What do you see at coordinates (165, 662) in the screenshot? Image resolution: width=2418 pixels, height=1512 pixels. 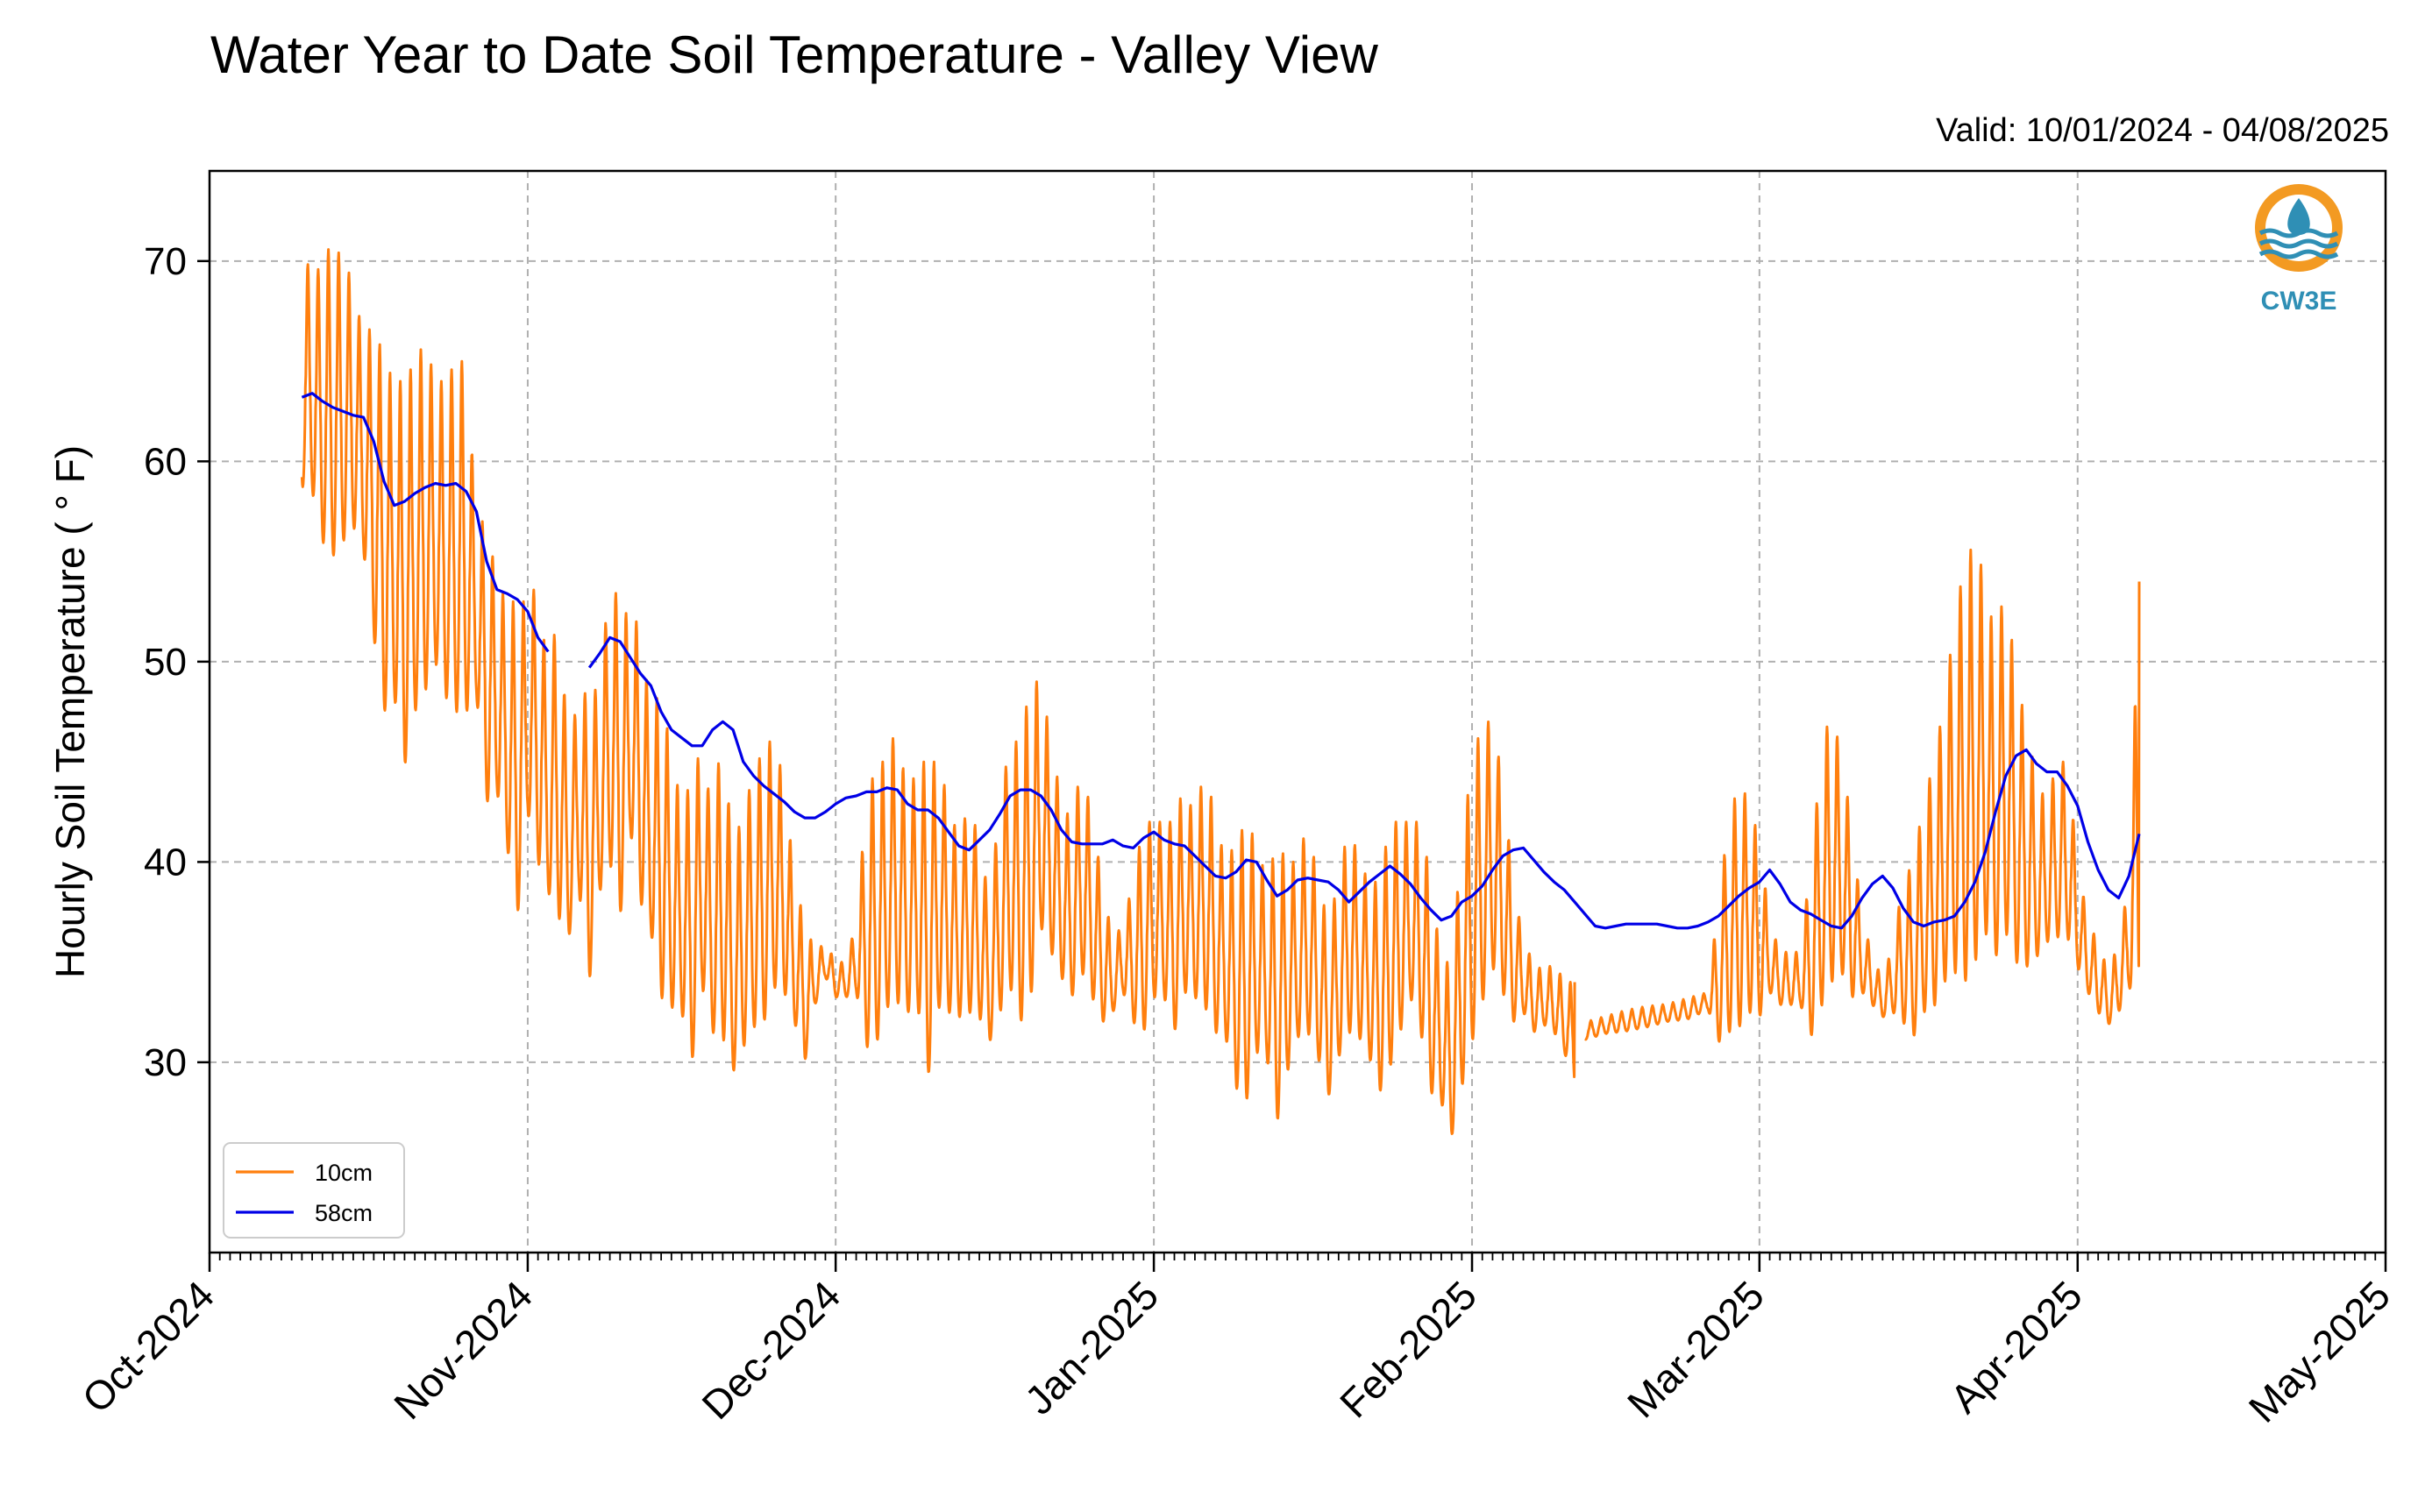 I see `y-tick-label: 50` at bounding box center [165, 662].